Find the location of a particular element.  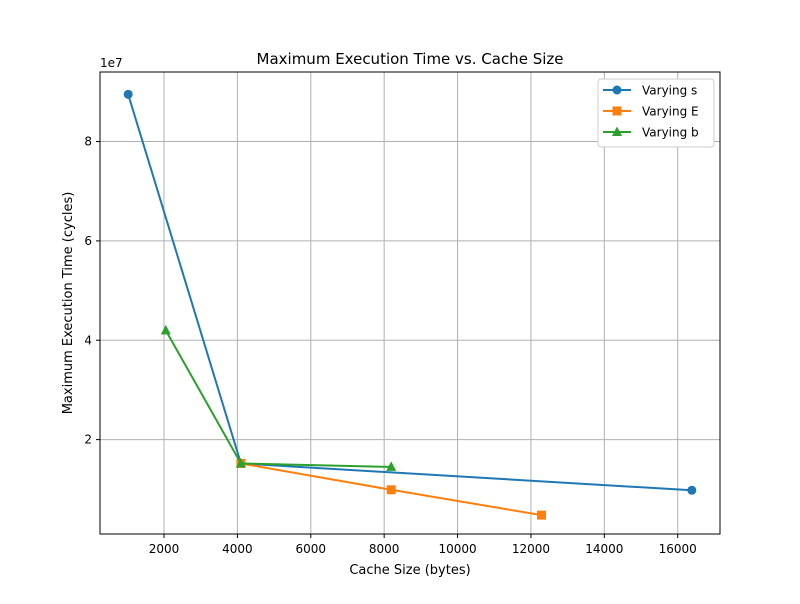

x-tick-label: 10000 is located at coordinates (457, 549).